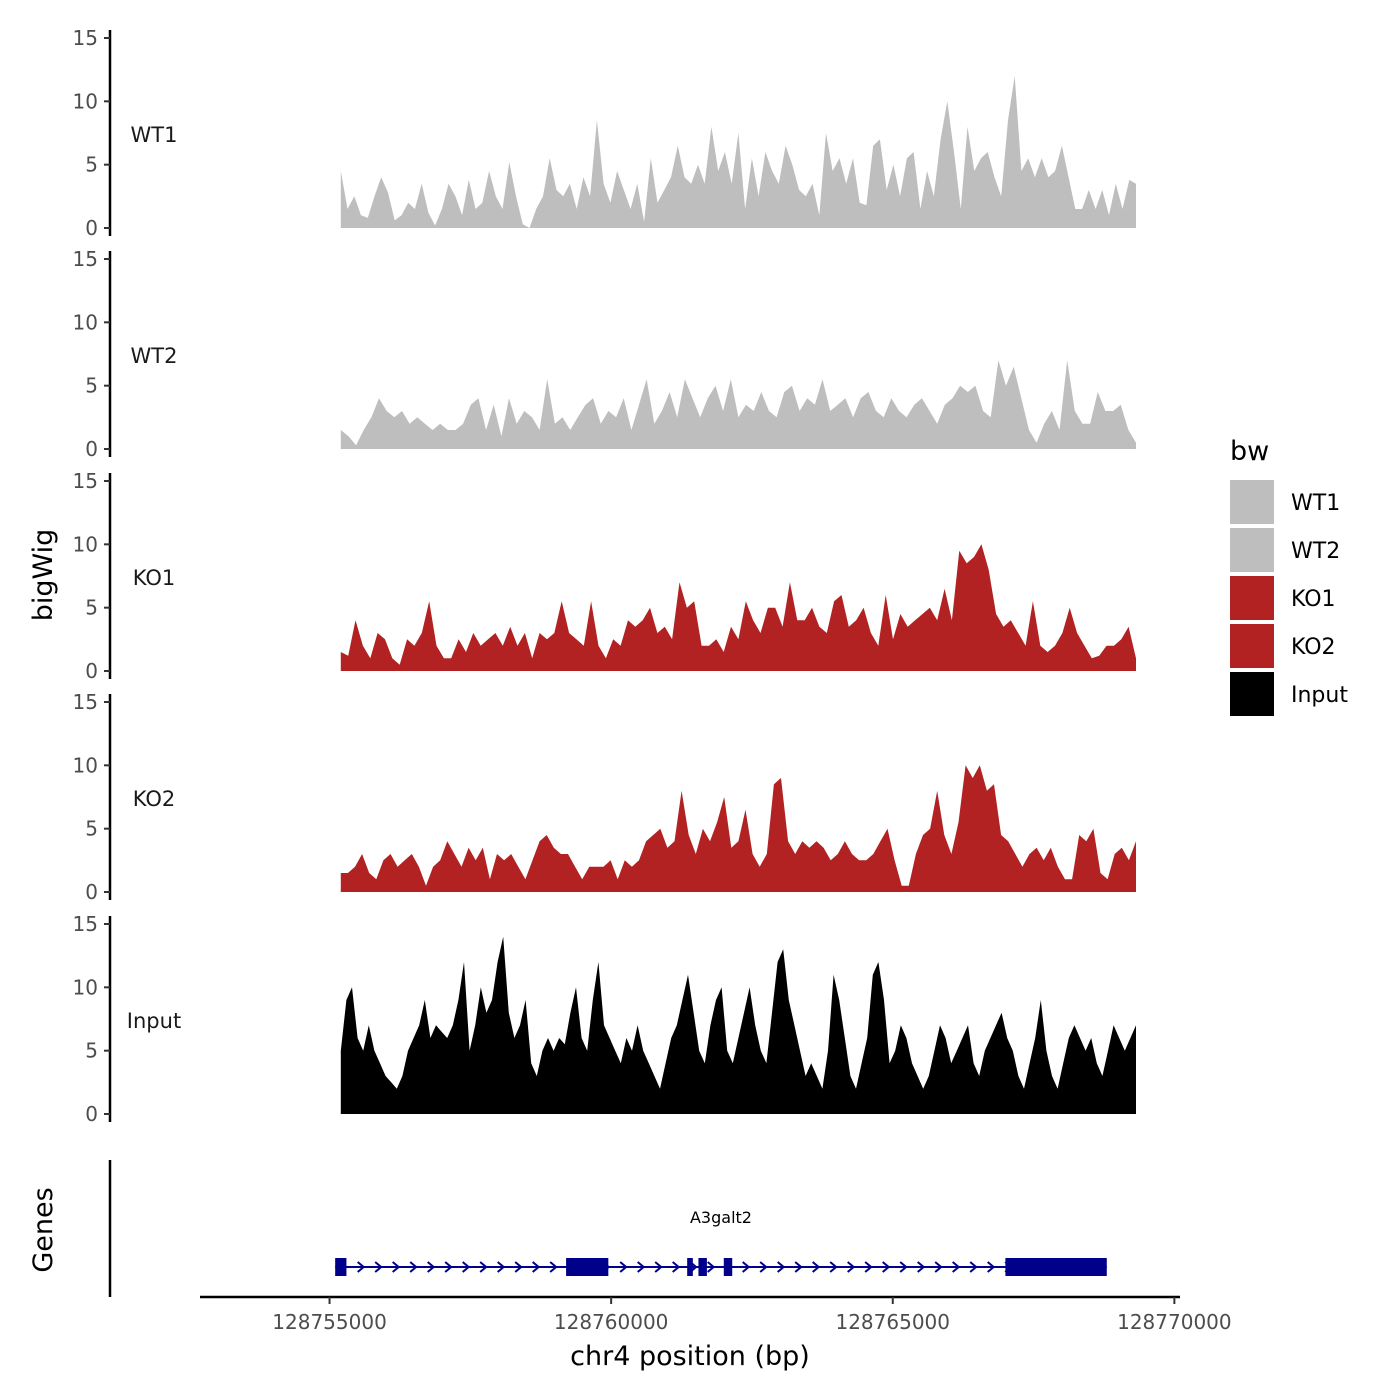 The width and height of the screenshot is (1400, 1400). Describe the element at coordinates (154, 356) in the screenshot. I see `track-label-wt2: WT2` at that location.